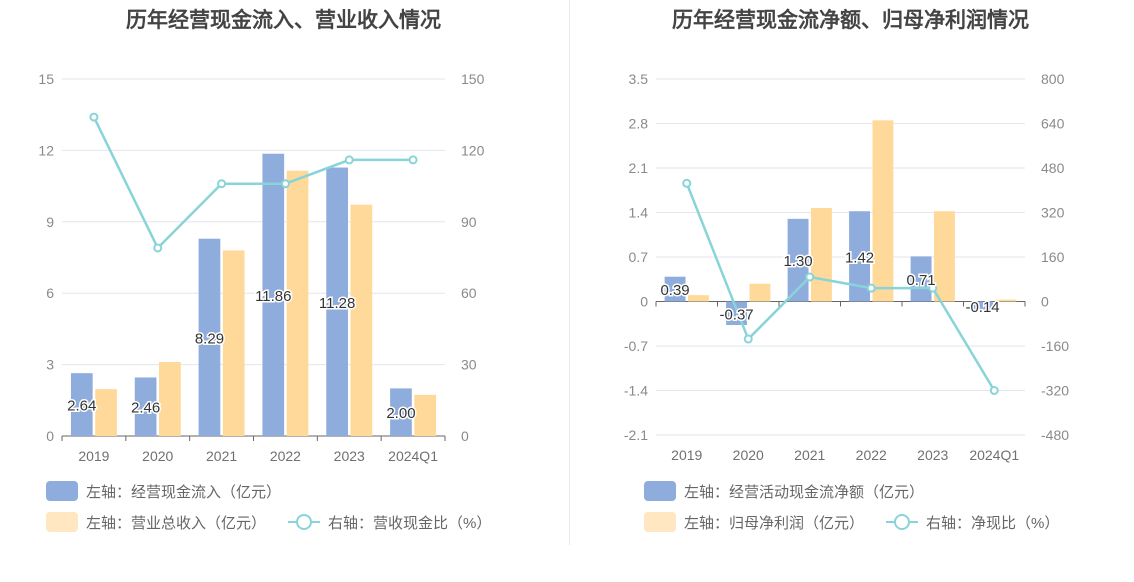 This screenshot has width=1134, height=582. I want to click on legend-label: 左轴：经营现金流入（亿元）, so click(183, 491).